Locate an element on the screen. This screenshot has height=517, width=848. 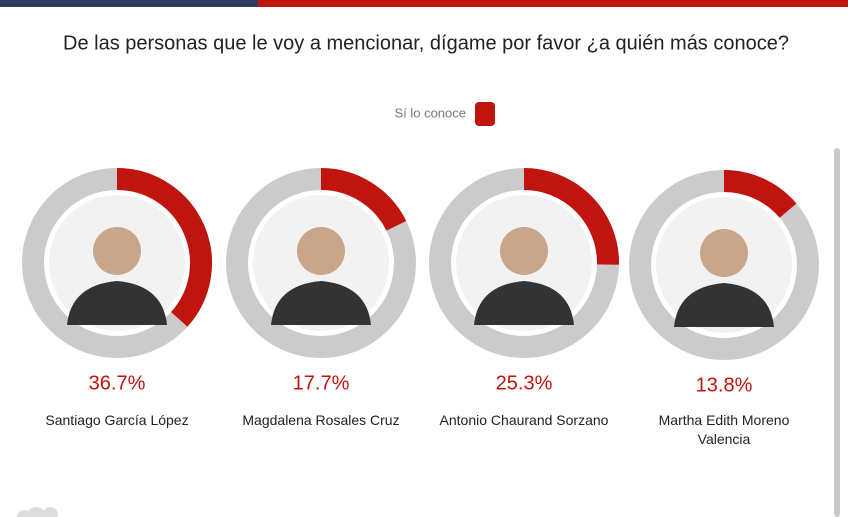
category-label: Magdalena Rosales Cruz is located at coordinates (321, 420).